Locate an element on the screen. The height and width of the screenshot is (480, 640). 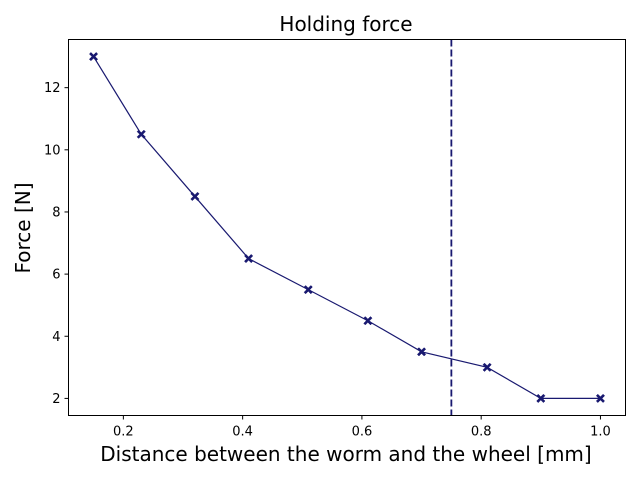
y-axis: 2 4 6 8 10 12 is located at coordinates (56, 244).